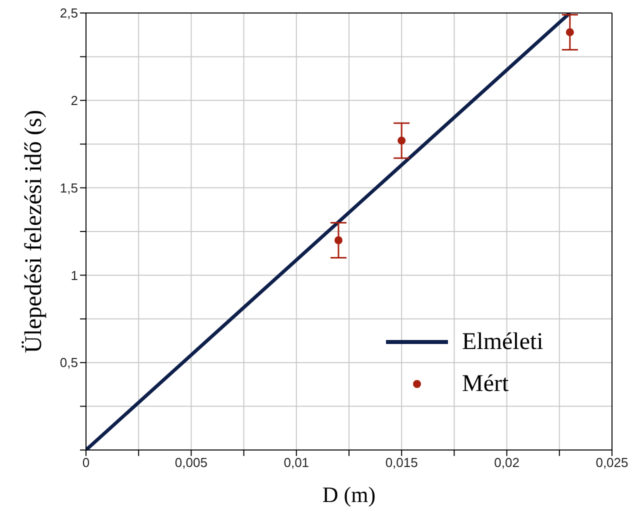  What do you see at coordinates (34, 232) in the screenshot?
I see `y-axis-title: Ülepedési felezési idő (s)` at bounding box center [34, 232].